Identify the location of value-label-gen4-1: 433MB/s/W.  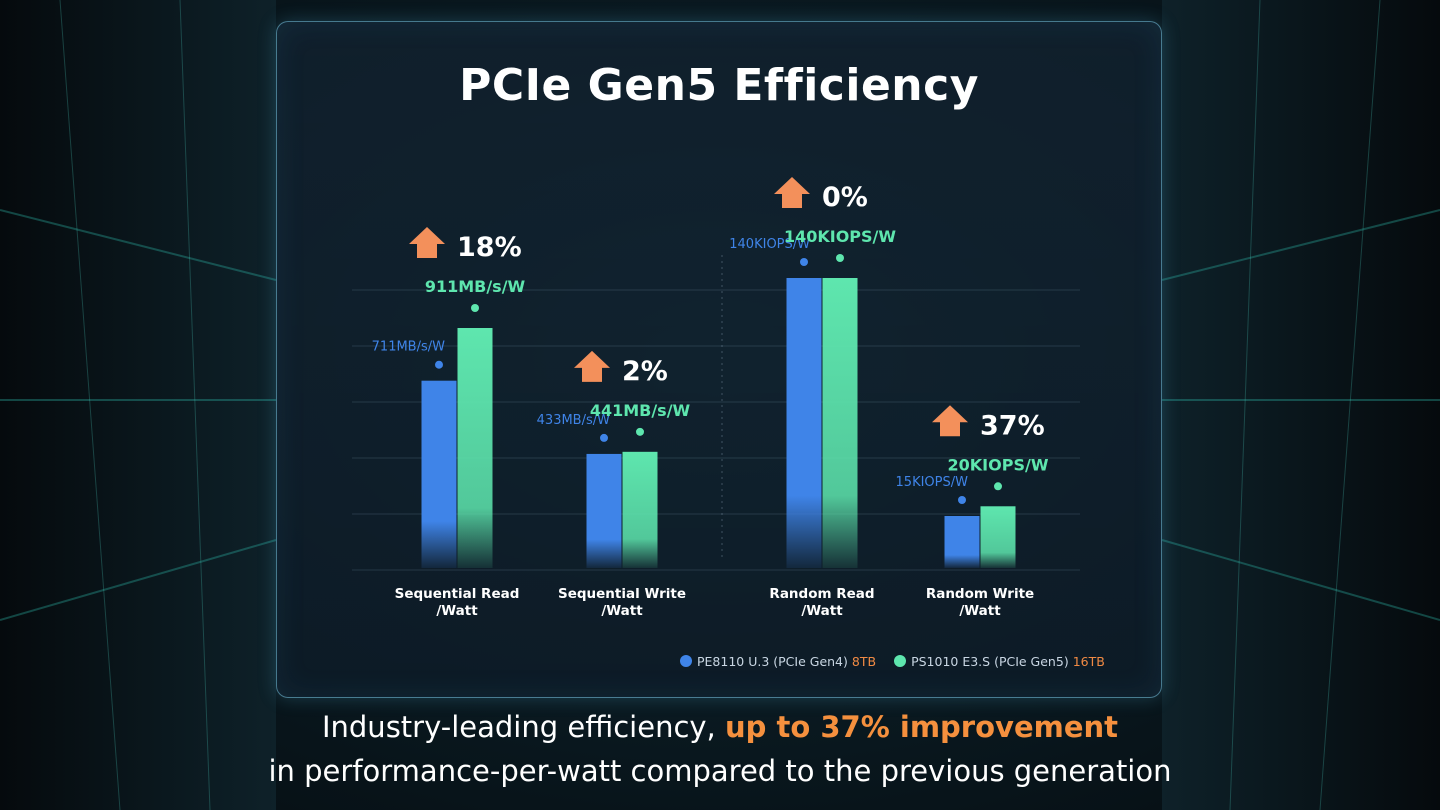
(573, 420).